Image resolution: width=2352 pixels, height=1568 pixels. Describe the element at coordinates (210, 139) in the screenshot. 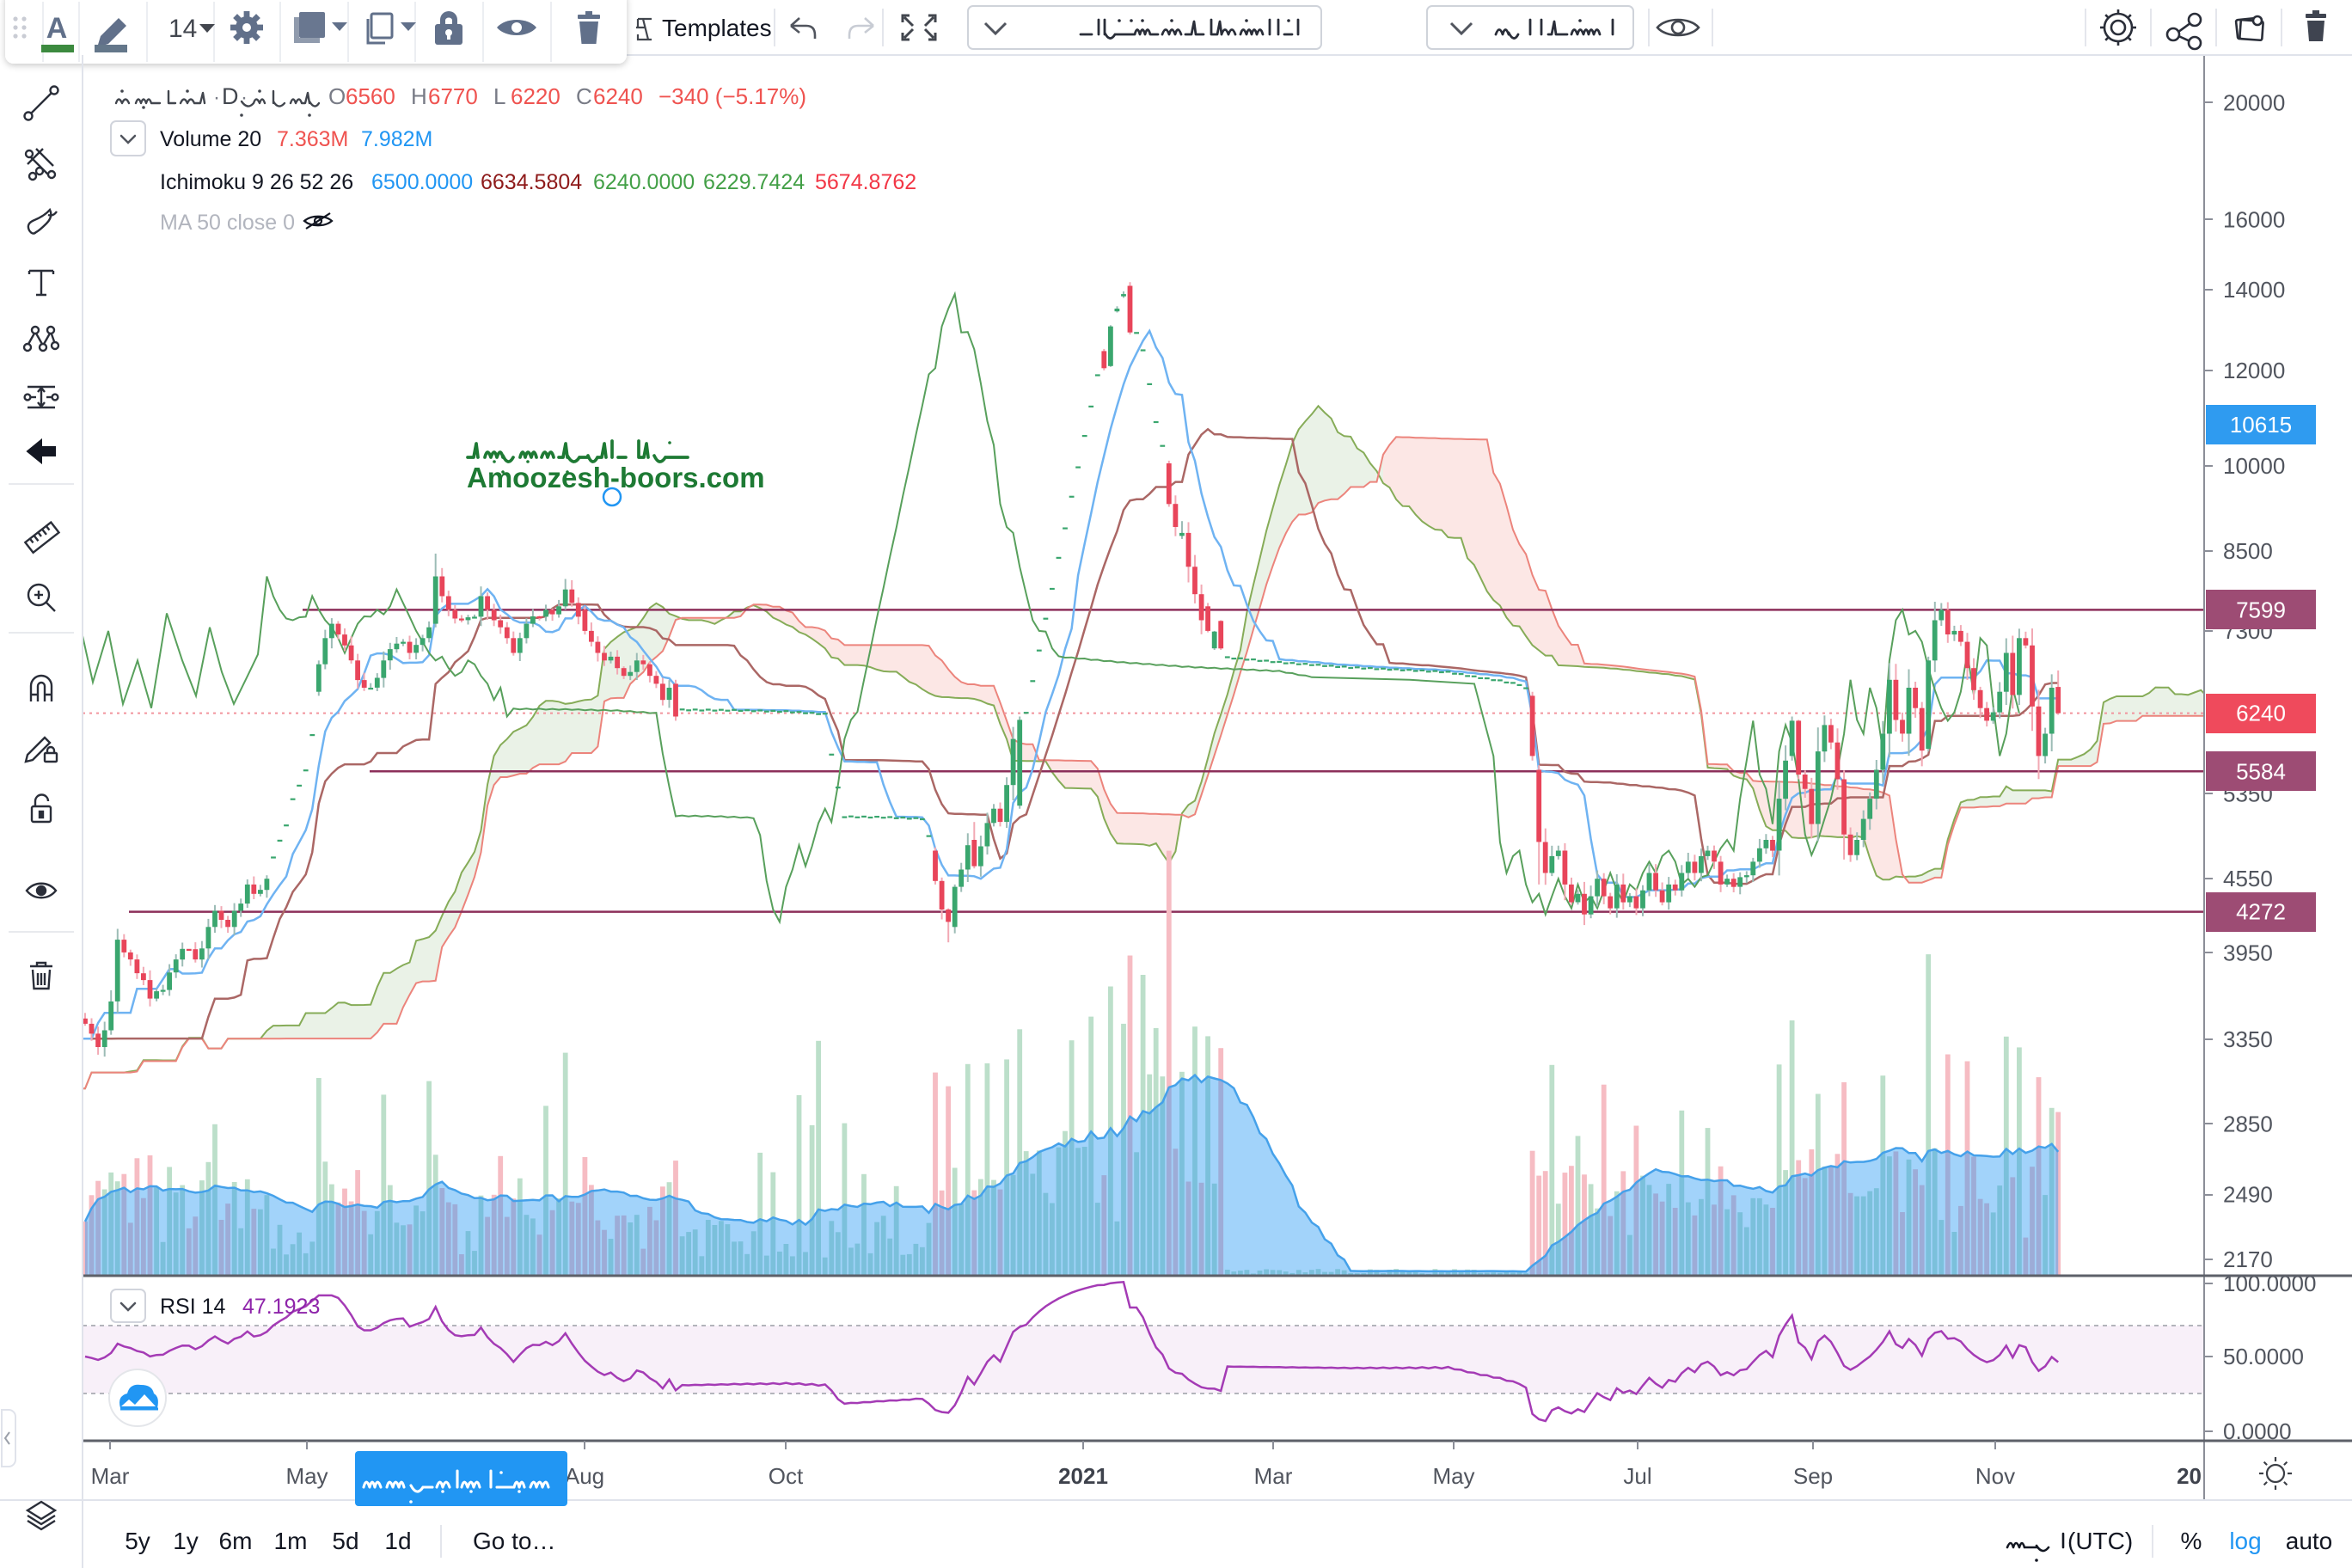

I see `svg-text: Volume 20` at that location.